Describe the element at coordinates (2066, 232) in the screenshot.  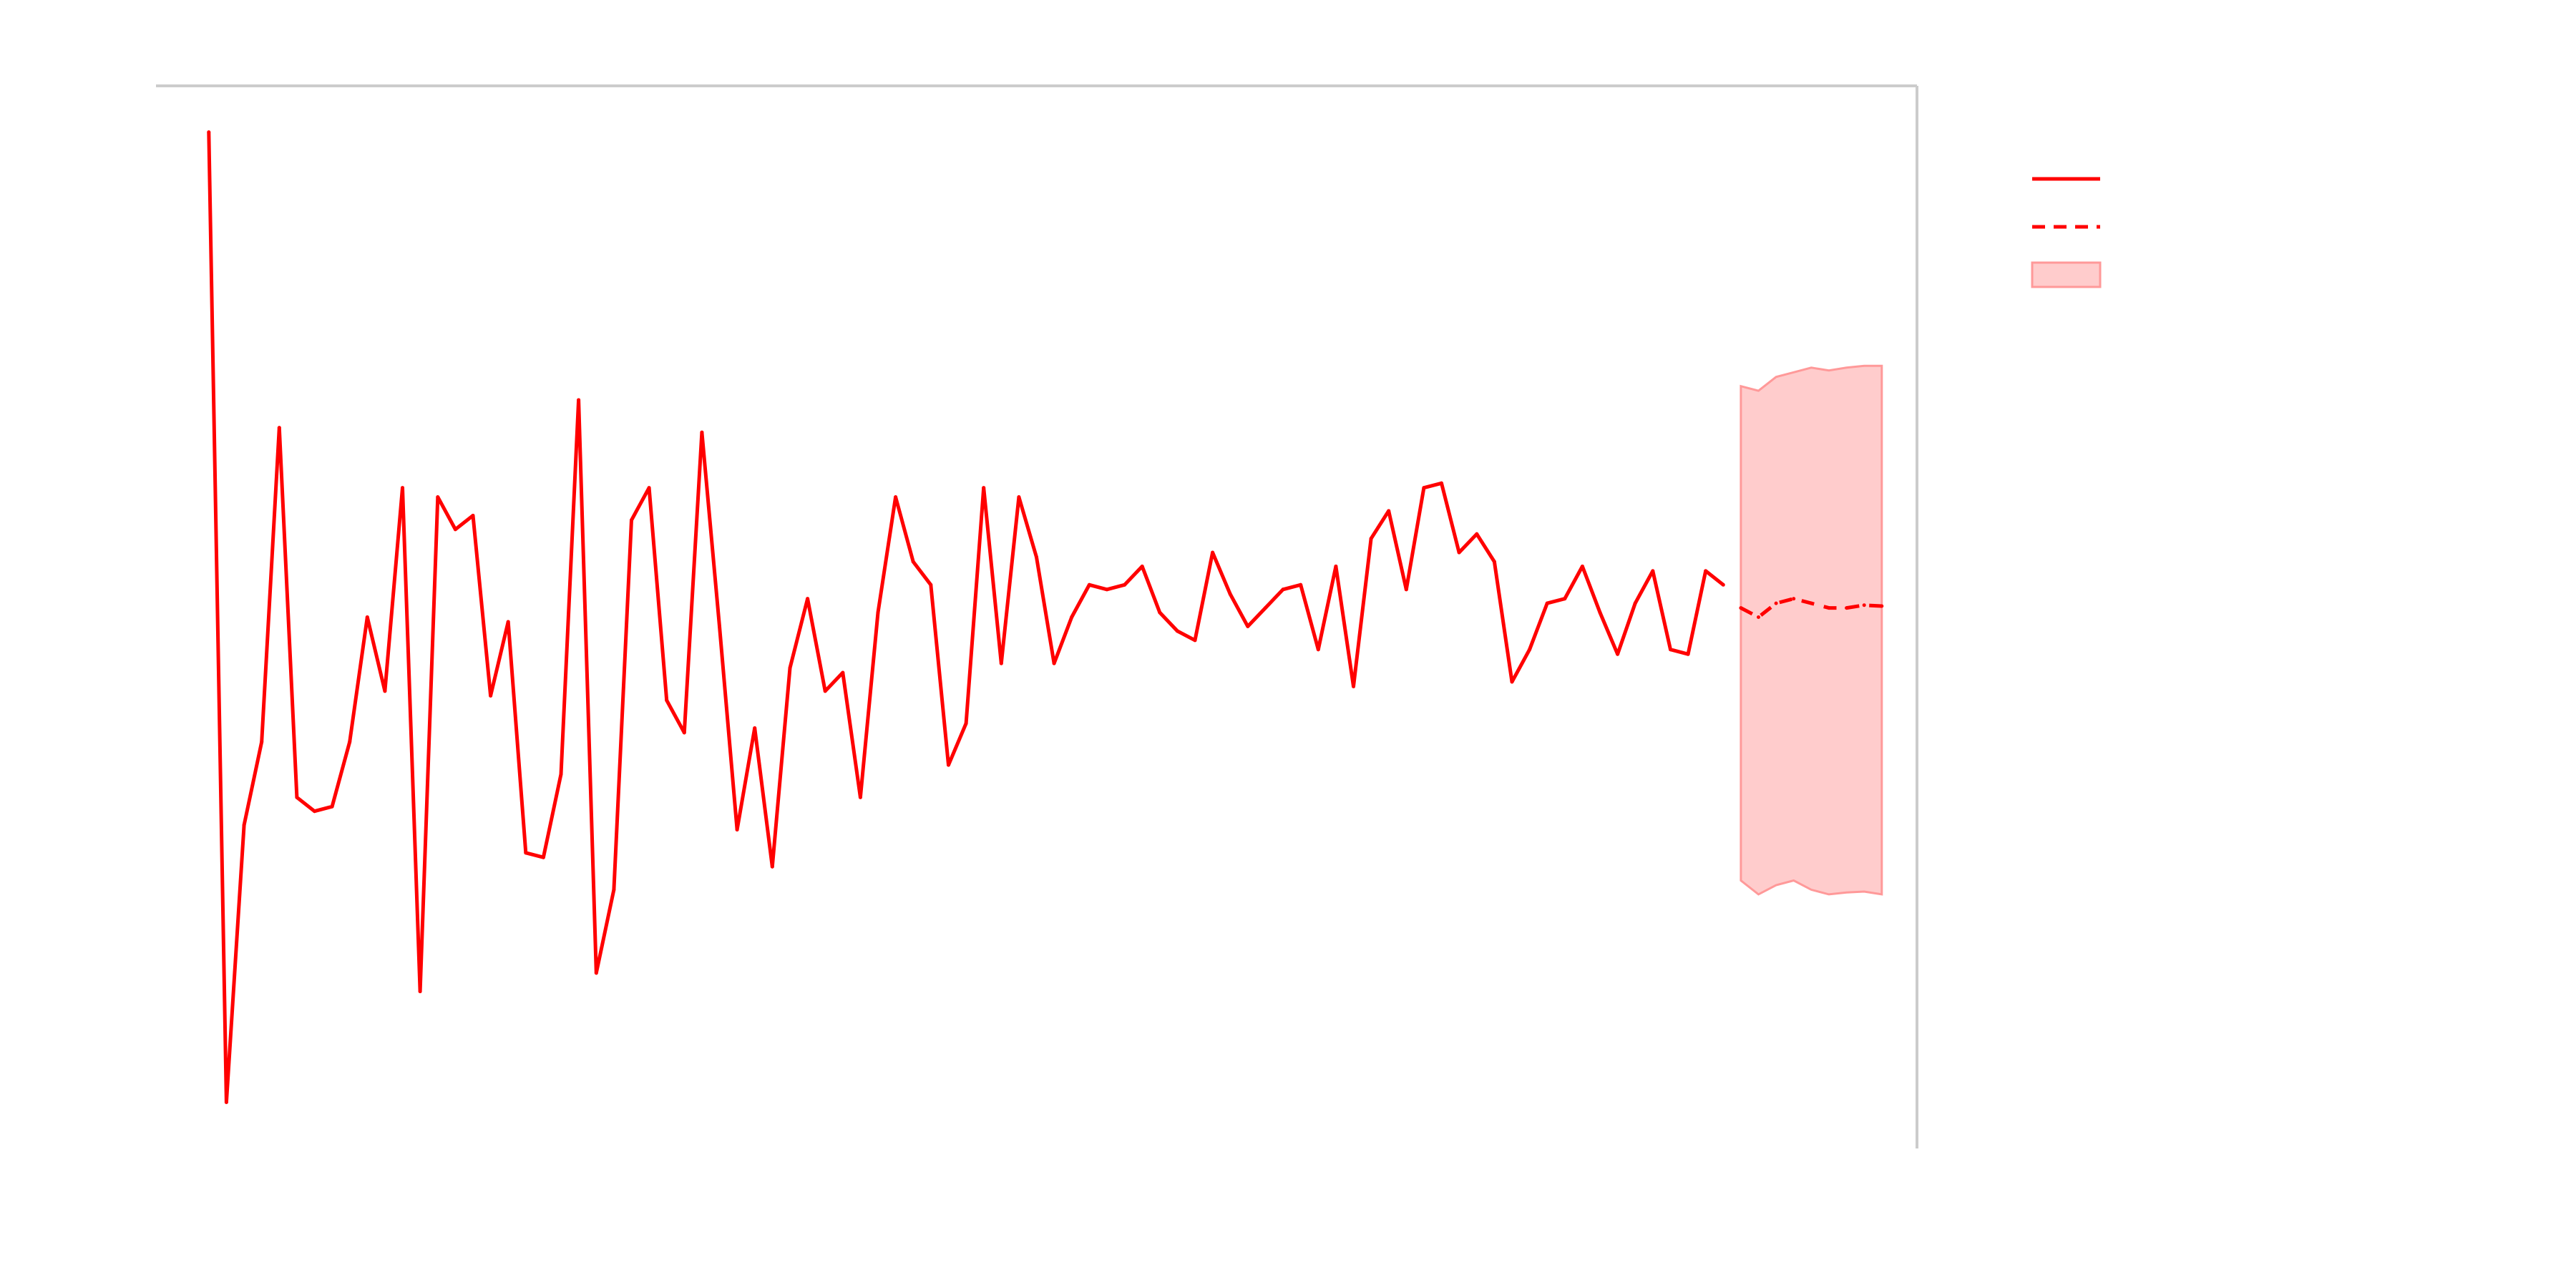
I see `legend` at that location.